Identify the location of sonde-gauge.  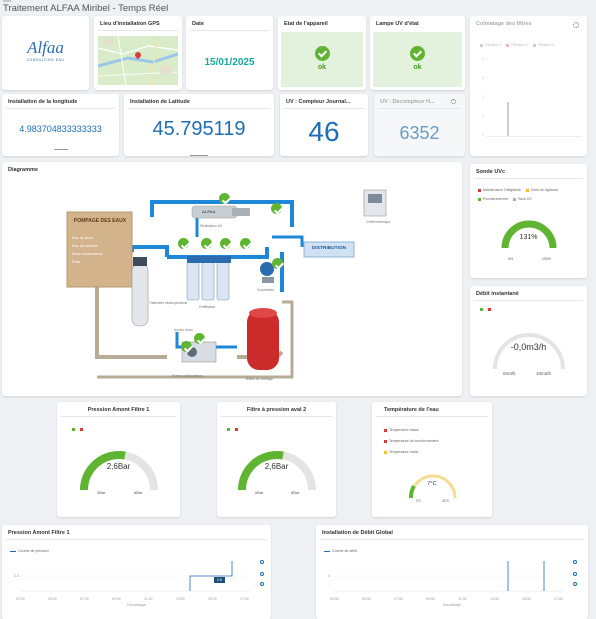
(529, 234).